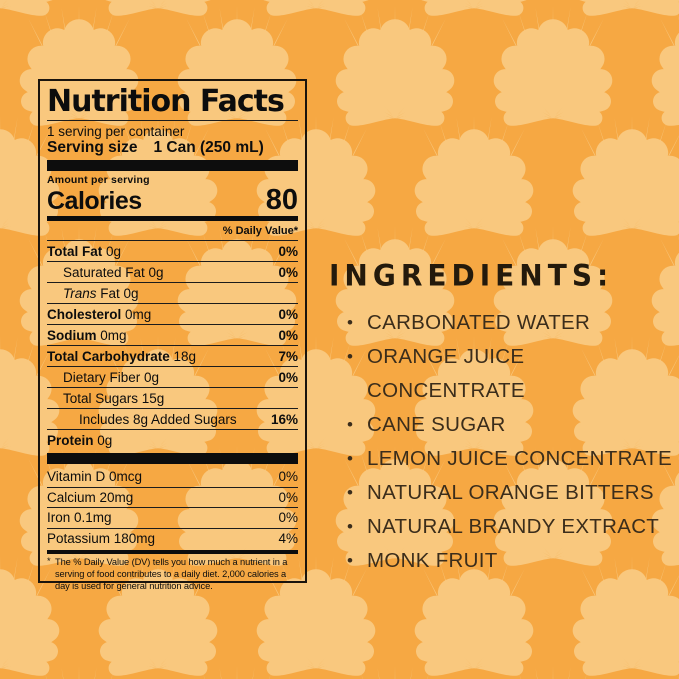 The width and height of the screenshot is (679, 679). Describe the element at coordinates (208, 147) in the screenshot. I see `serving-size-value: 1 Can (250 mL)` at that location.